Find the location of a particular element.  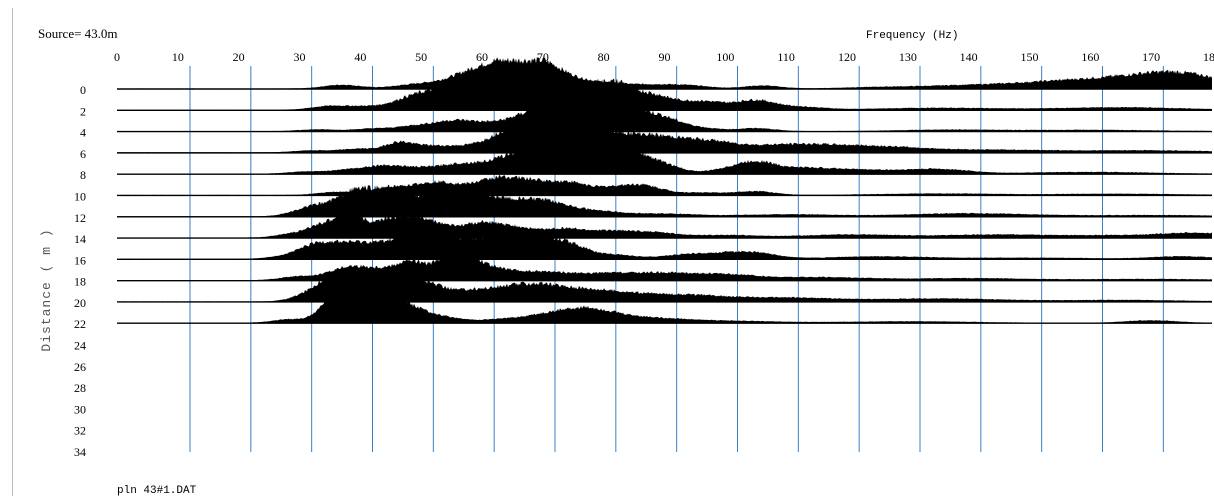

x-tick-label: 0 is located at coordinates (117, 57).